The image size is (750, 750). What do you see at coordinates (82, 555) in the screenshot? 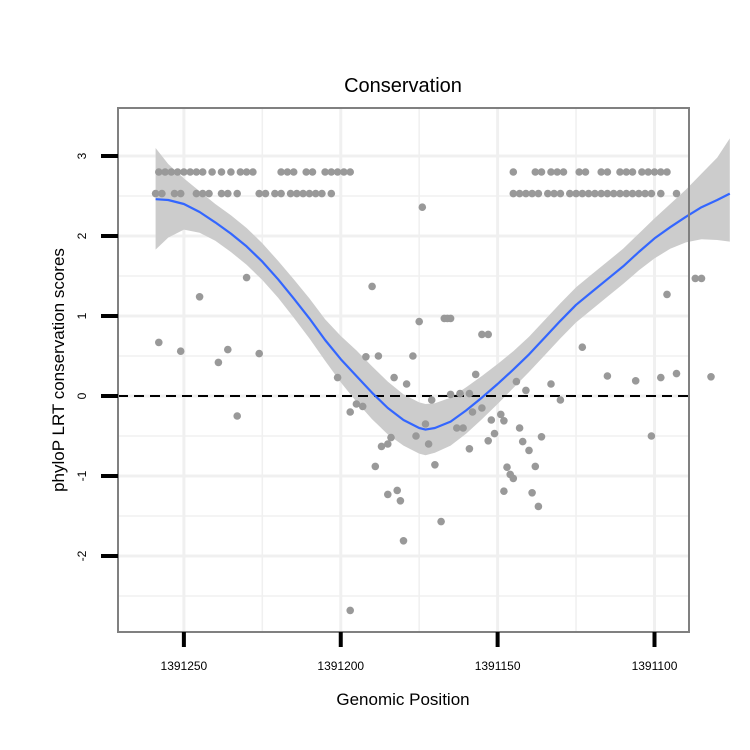
I see `y-tick-label: -2` at bounding box center [82, 555].